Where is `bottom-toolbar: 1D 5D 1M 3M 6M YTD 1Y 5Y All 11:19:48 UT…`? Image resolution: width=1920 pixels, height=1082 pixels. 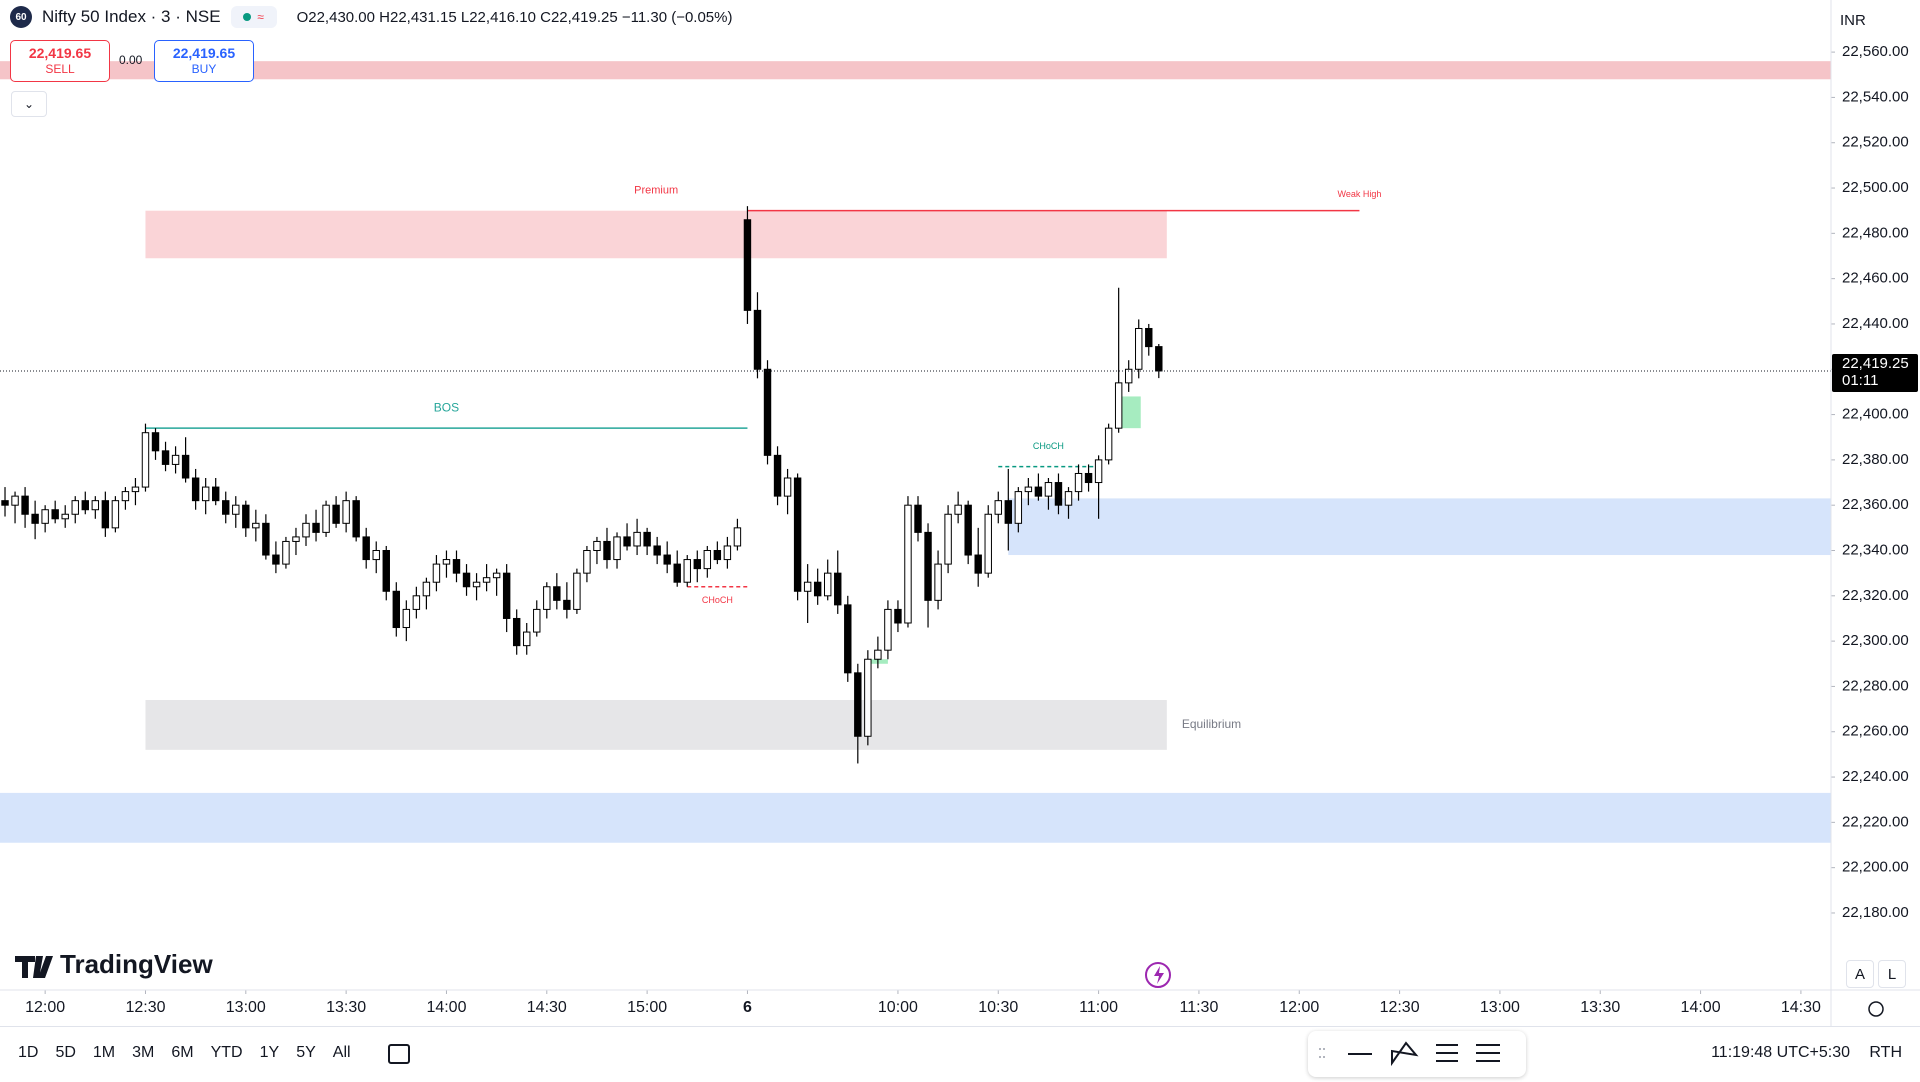
bottom-toolbar: 1D 5D 1M 3M 6M YTD 1Y 5Y All 11:19:48 UT… is located at coordinates (960, 1053).